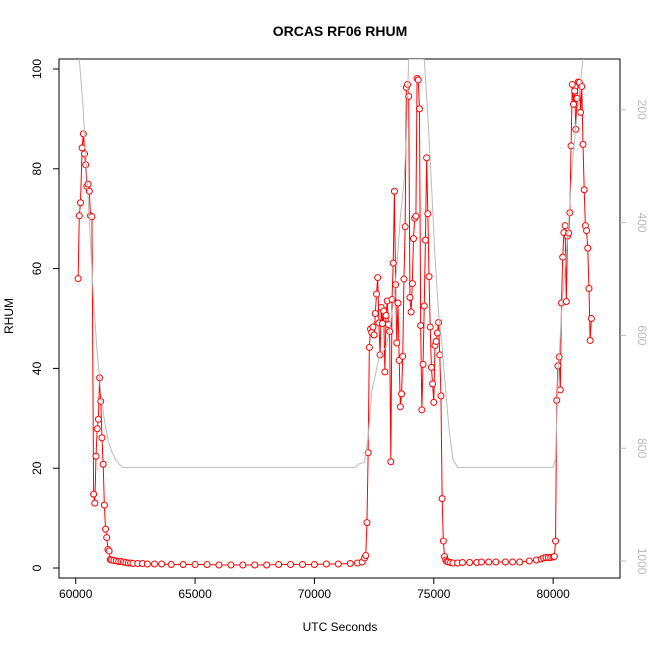 This screenshot has width=650, height=650. Describe the element at coordinates (195, 594) in the screenshot. I see `x-tick-label: 65000` at that location.